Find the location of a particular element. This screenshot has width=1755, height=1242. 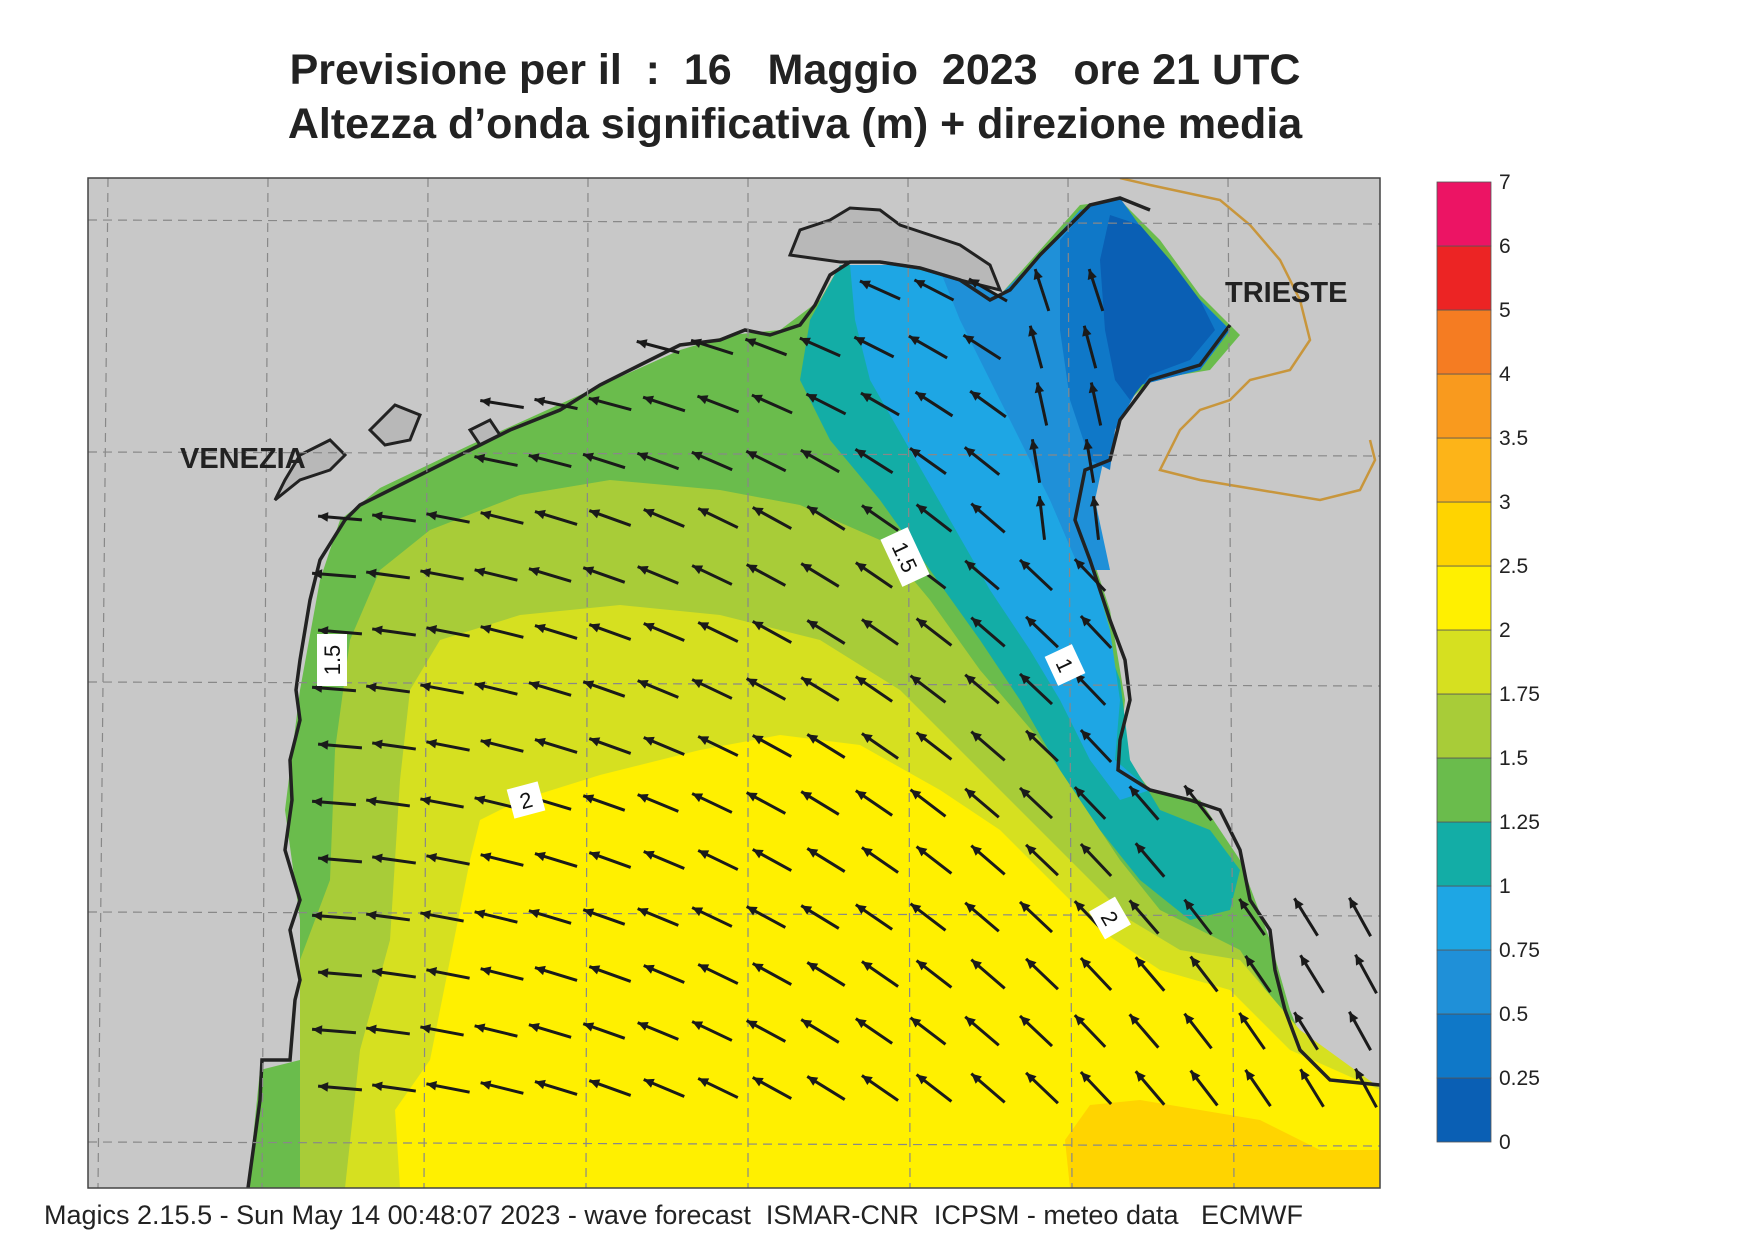

colorbar-swatches is located at coordinates (1464, 662).